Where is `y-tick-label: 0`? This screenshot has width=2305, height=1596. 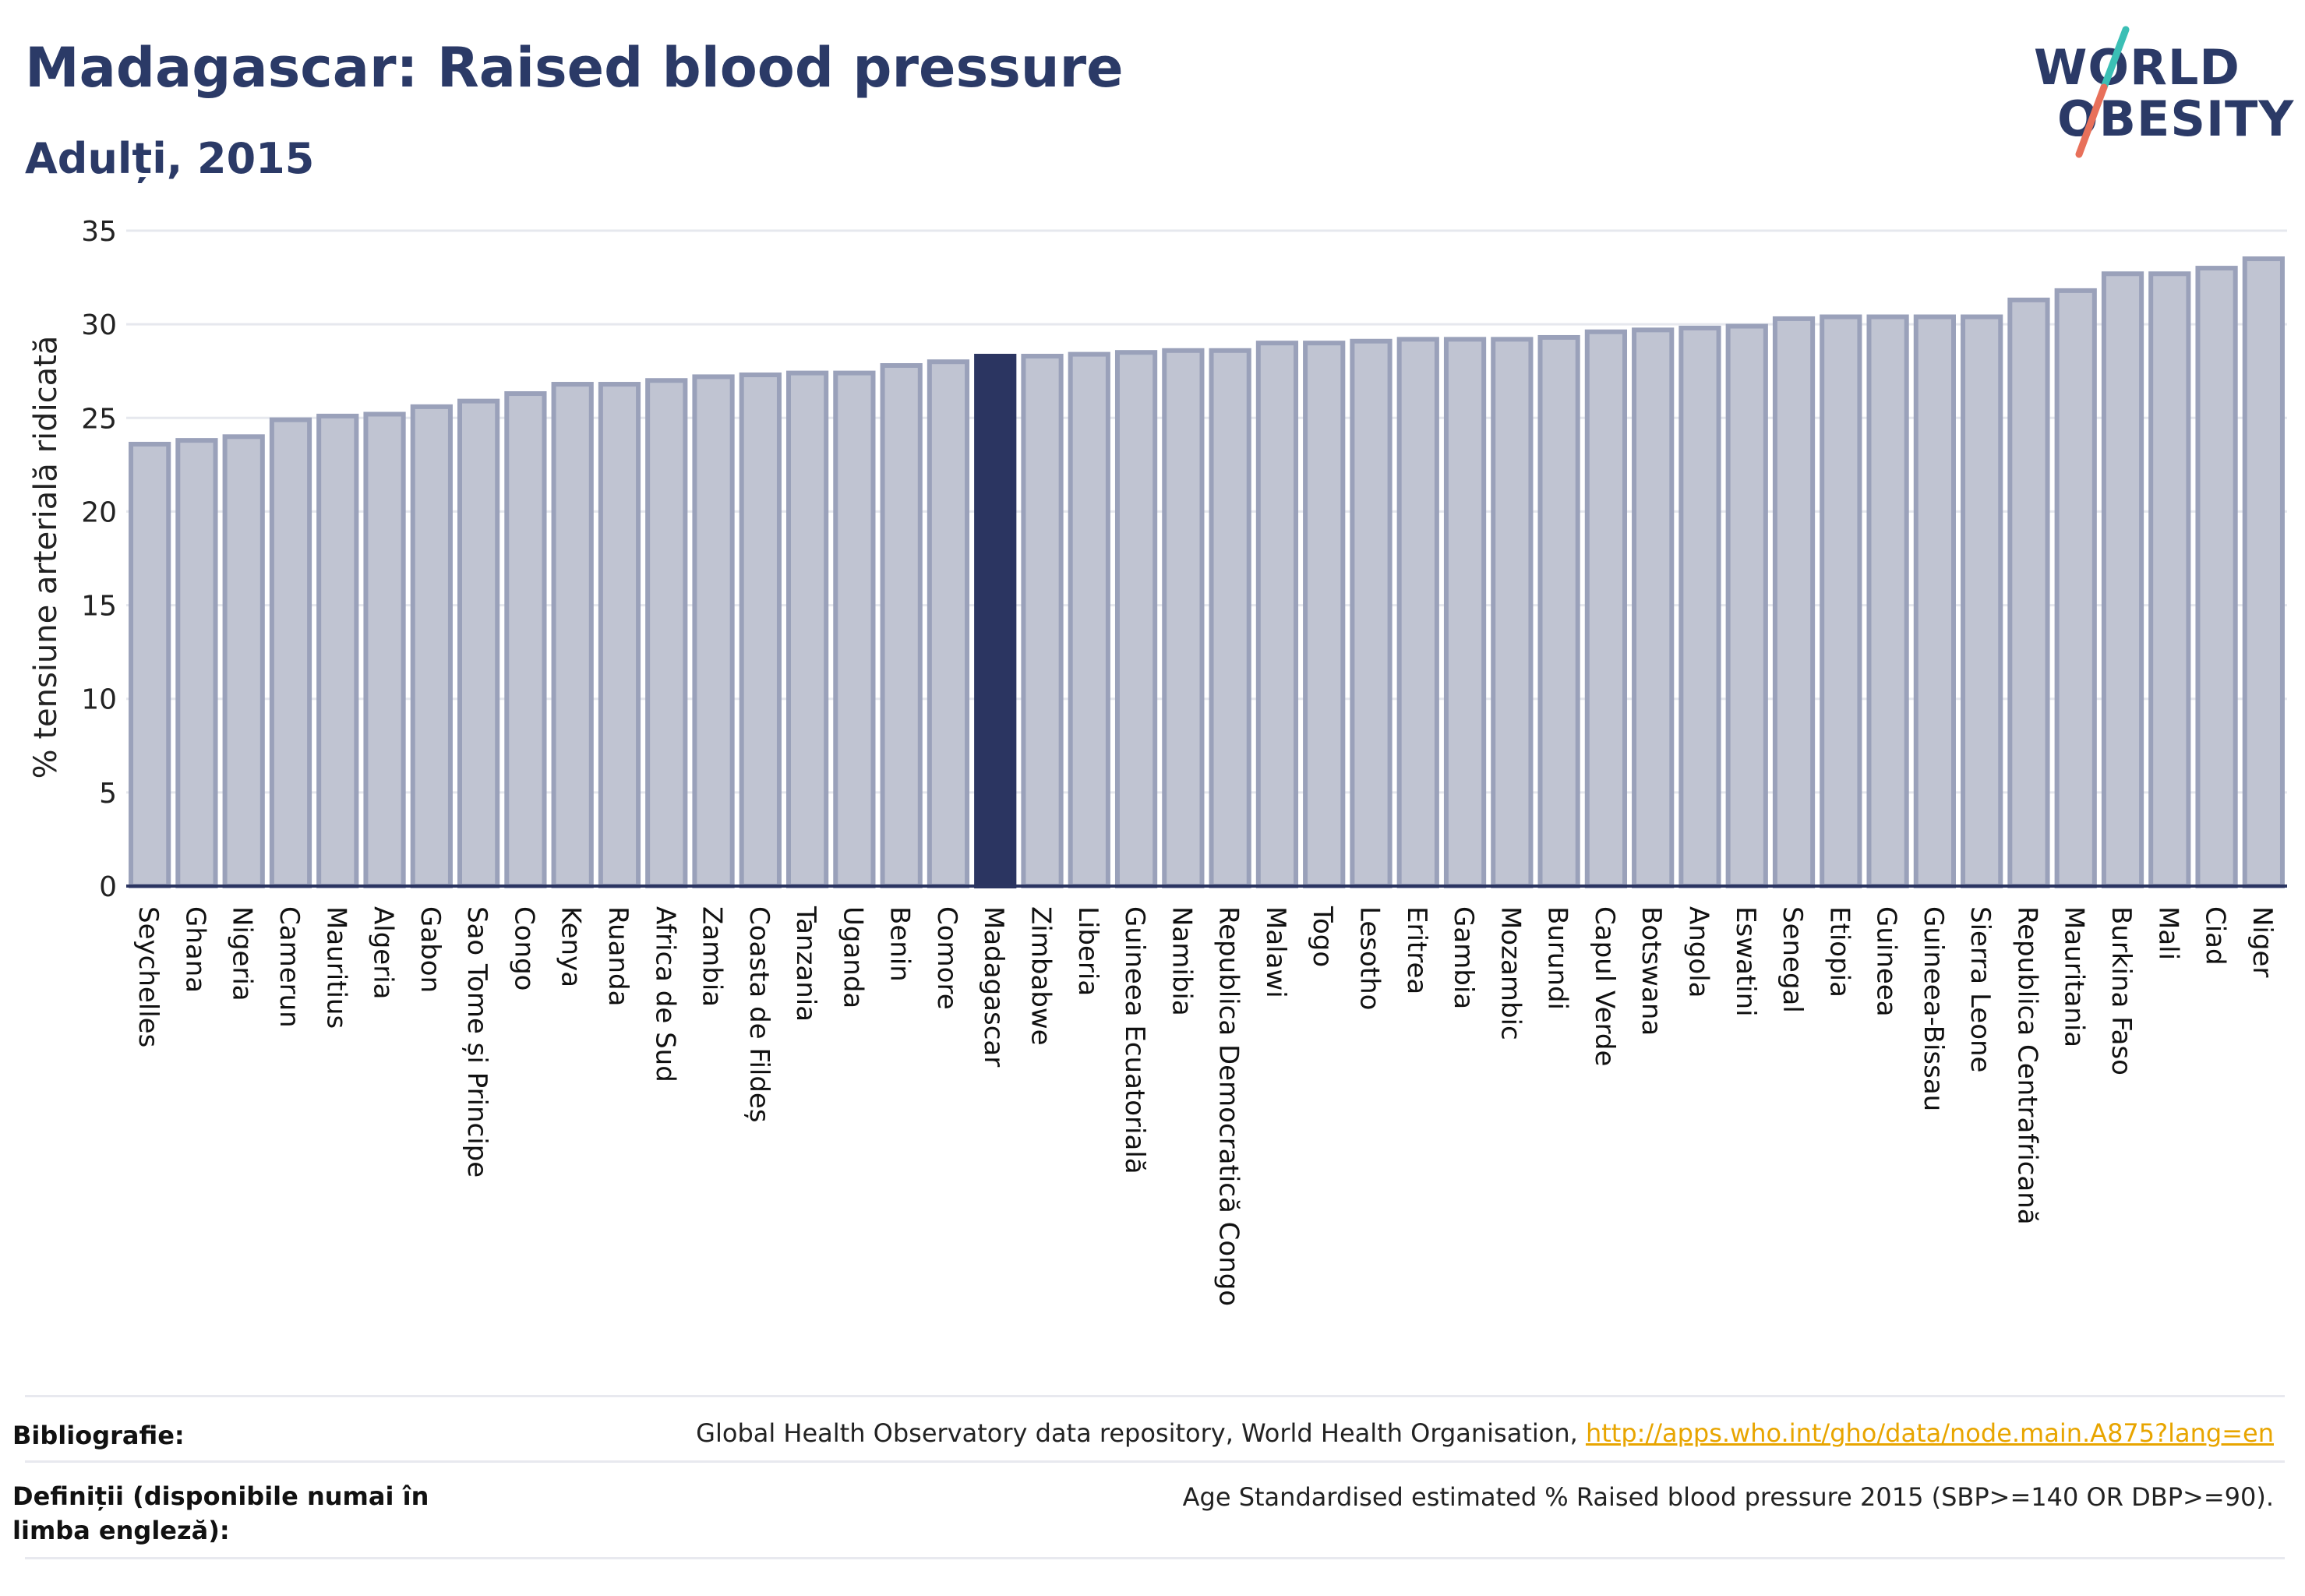 y-tick-label: 0 is located at coordinates (108, 887).